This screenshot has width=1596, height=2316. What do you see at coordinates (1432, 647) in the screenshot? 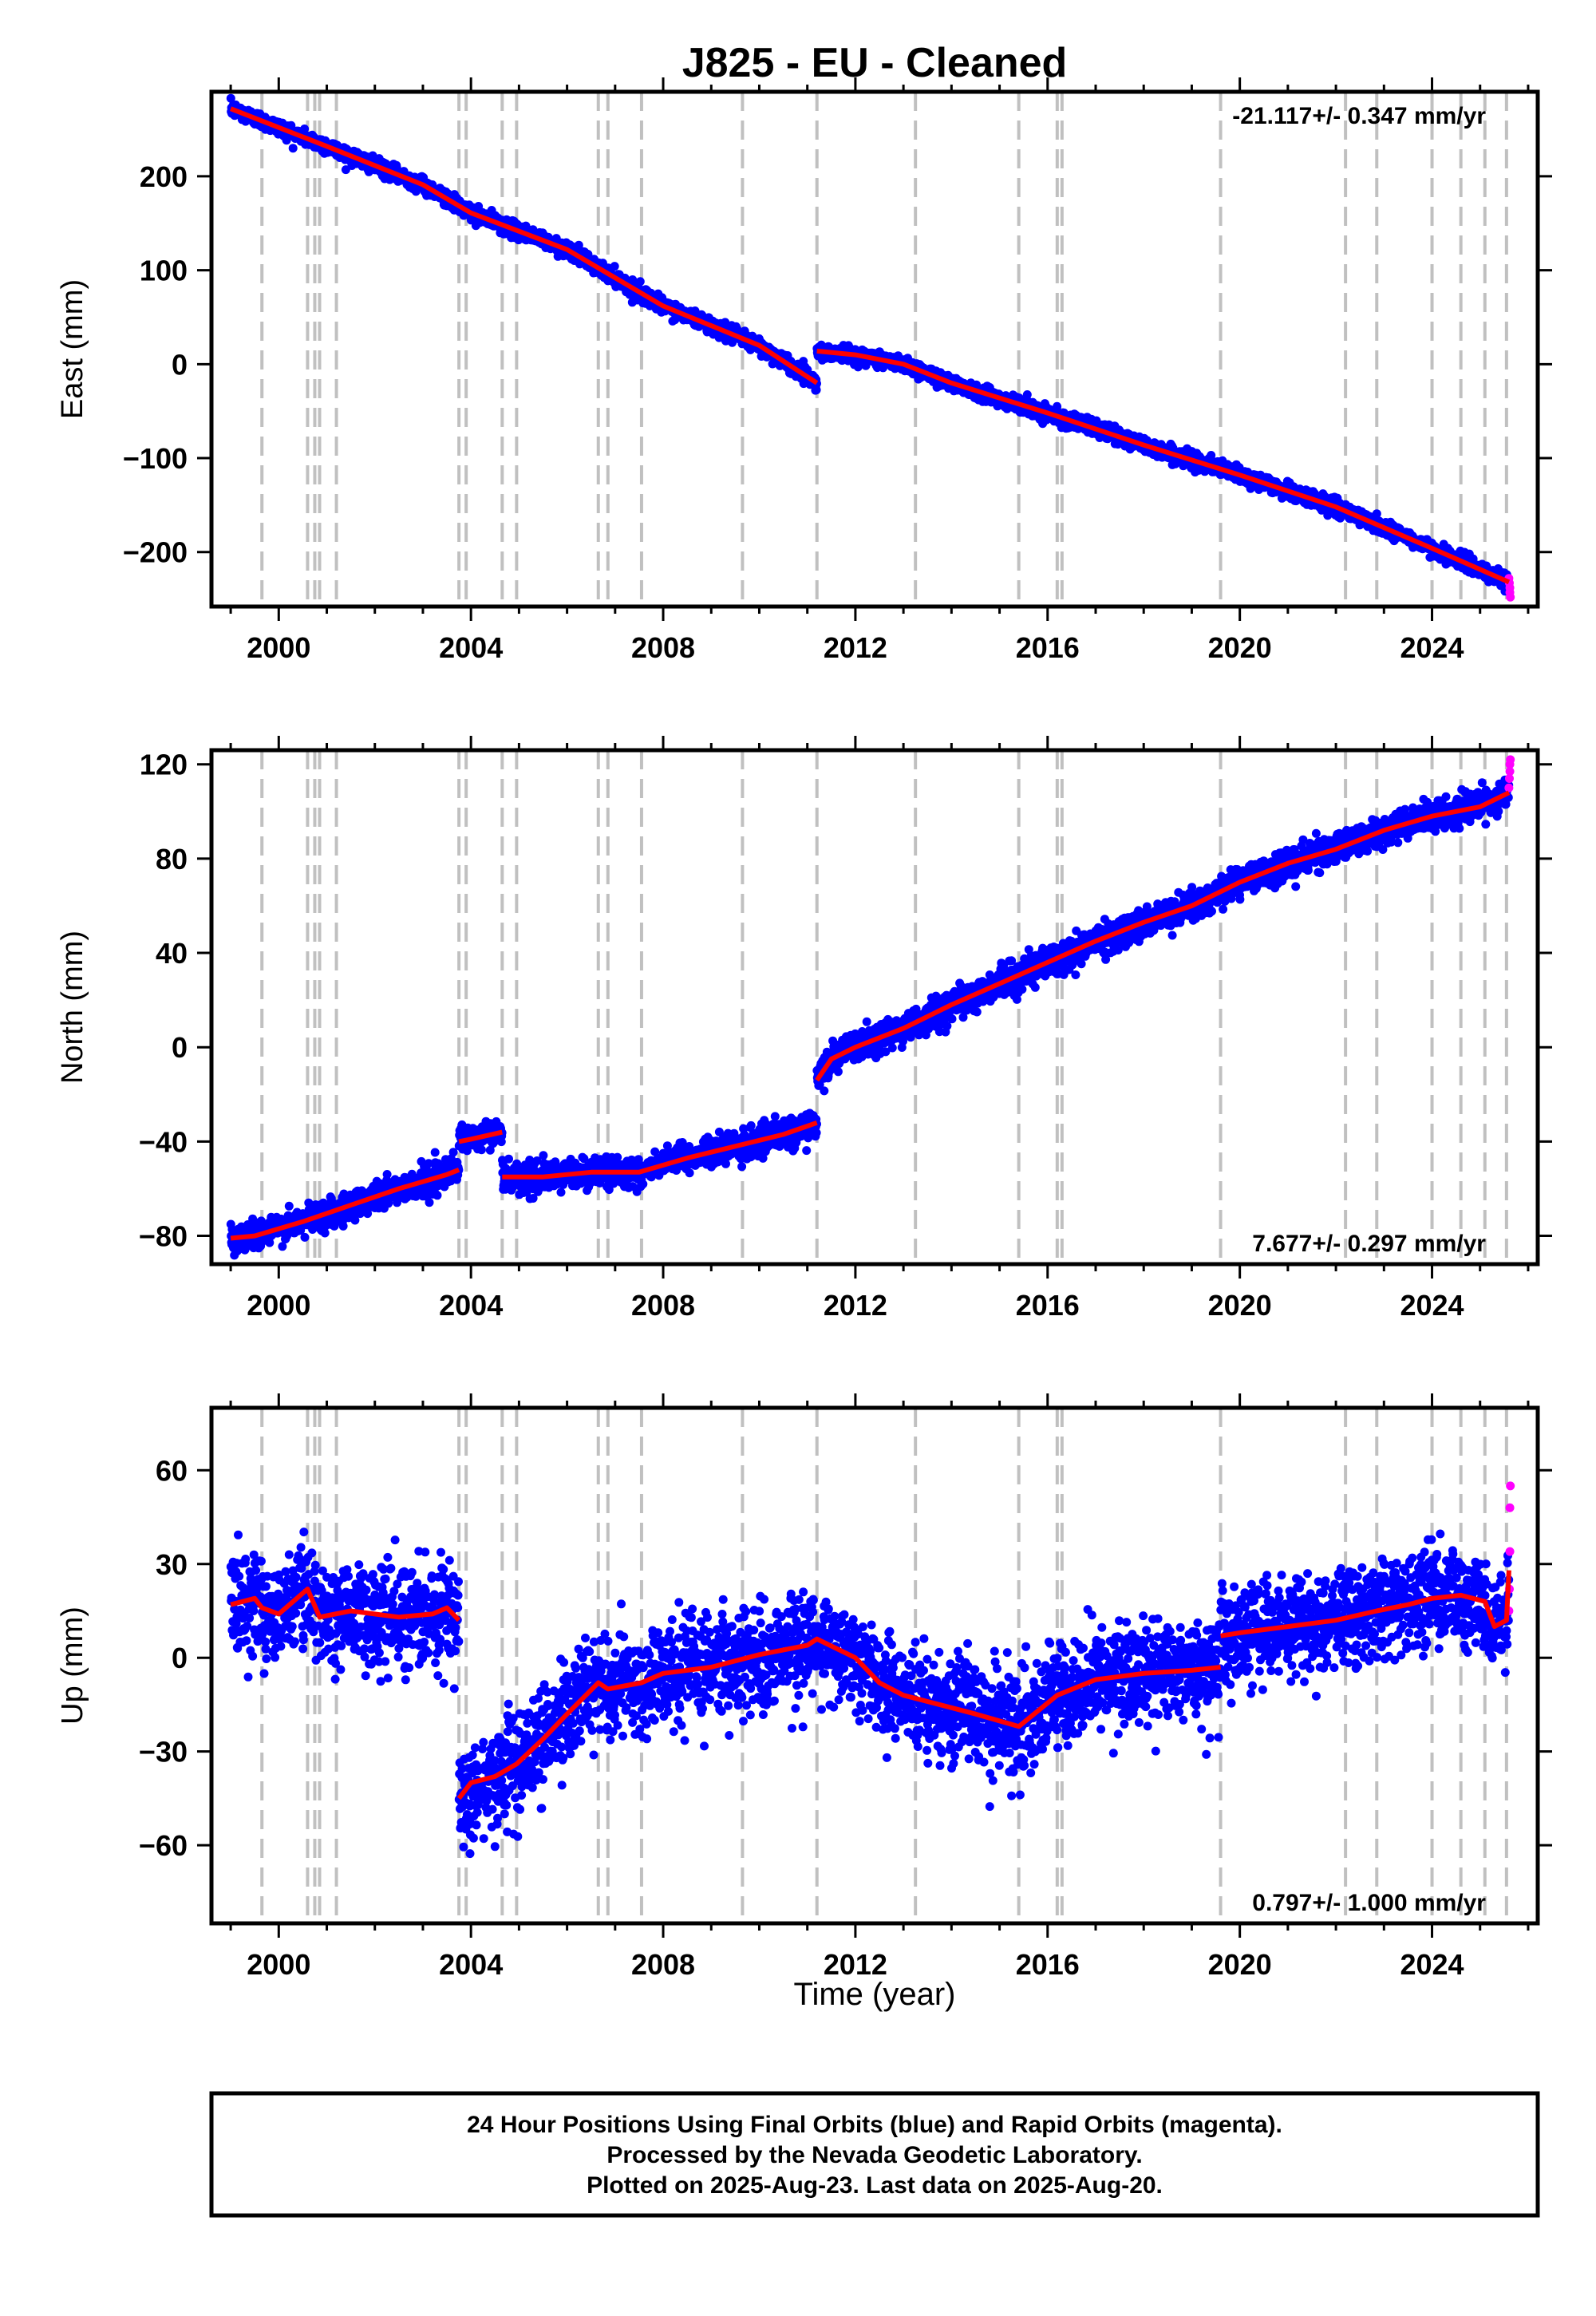
I see `x-tick-label: 2024` at bounding box center [1432, 647].